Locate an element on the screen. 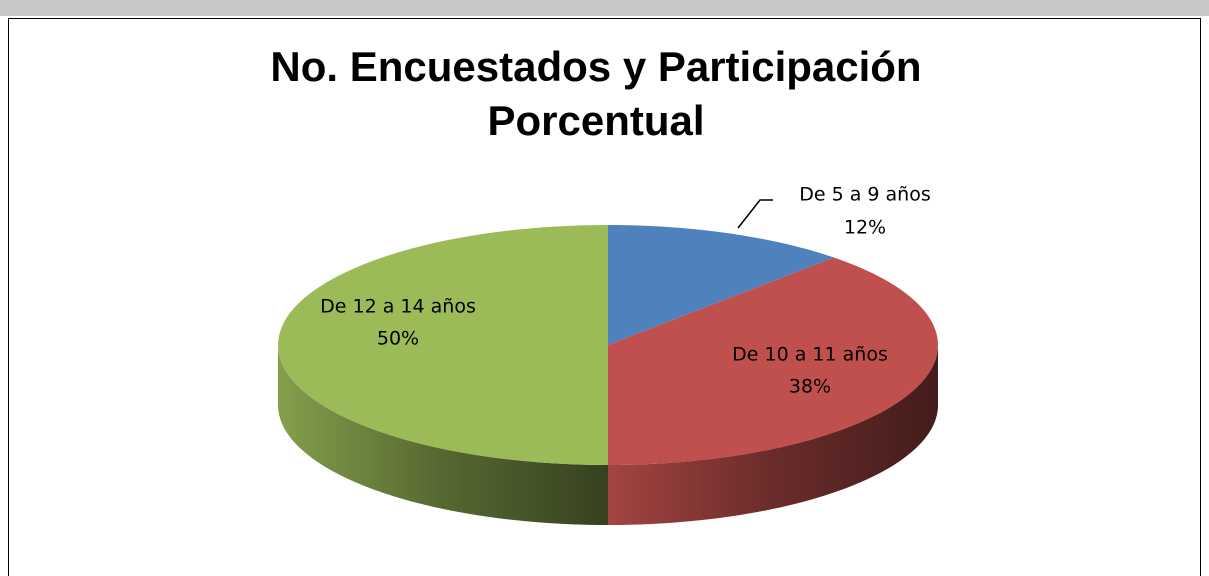 Image resolution: width=1209 pixels, height=576 pixels. data-label-name: De 10 a 11 años is located at coordinates (810, 355).